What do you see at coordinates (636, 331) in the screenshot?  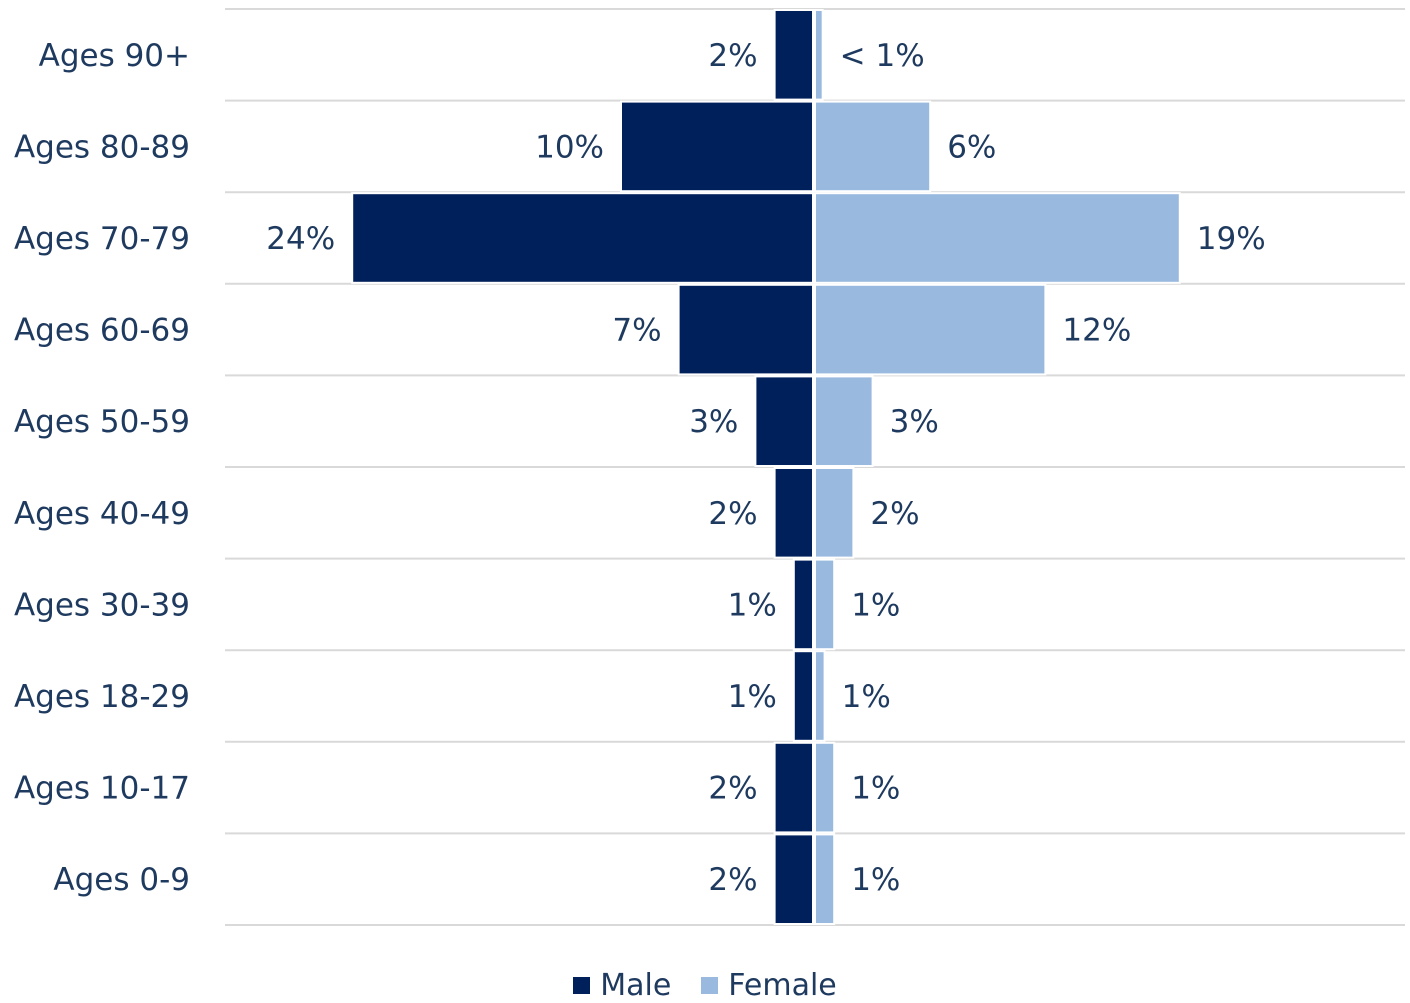 I see `data-label-male: 7%` at bounding box center [636, 331].